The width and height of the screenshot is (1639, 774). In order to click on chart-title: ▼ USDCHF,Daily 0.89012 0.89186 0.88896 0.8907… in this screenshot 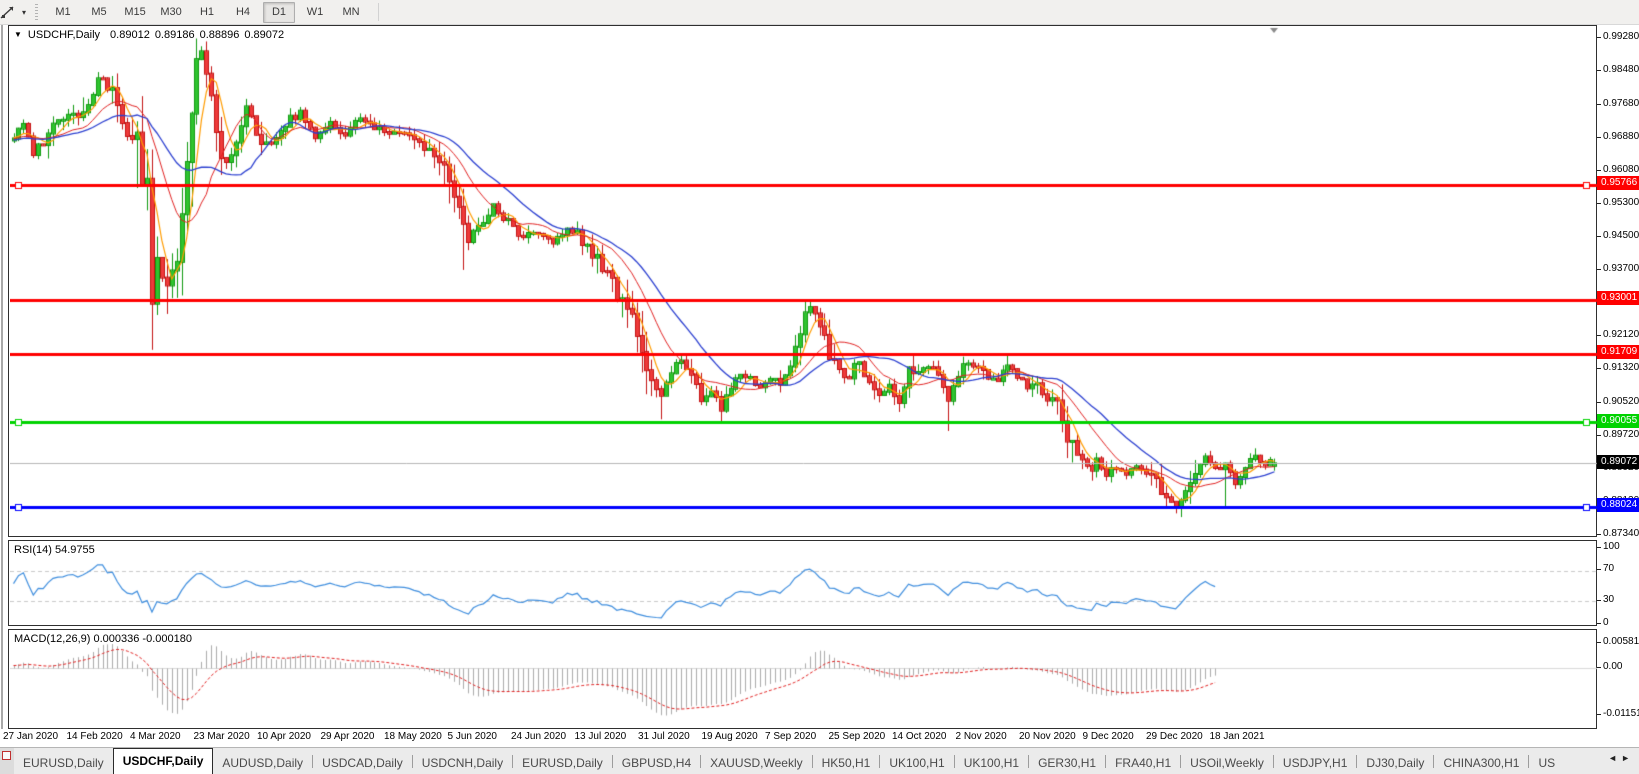, I will do `click(151, 35)`.